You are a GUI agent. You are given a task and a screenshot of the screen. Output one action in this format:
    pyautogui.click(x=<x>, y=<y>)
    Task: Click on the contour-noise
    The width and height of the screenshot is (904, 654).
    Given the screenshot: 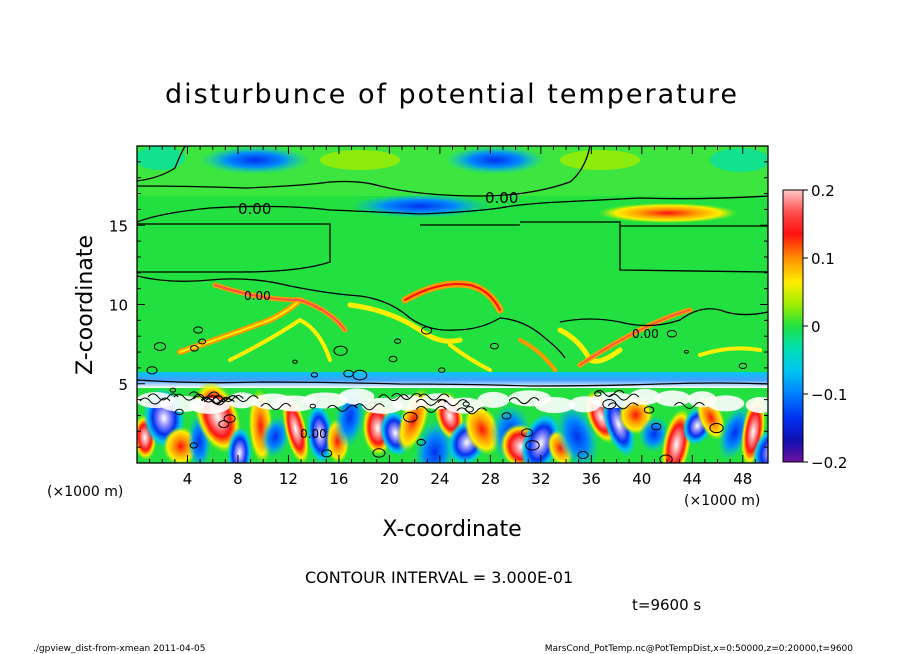 What is the action you would take?
    pyautogui.click(x=443, y=394)
    